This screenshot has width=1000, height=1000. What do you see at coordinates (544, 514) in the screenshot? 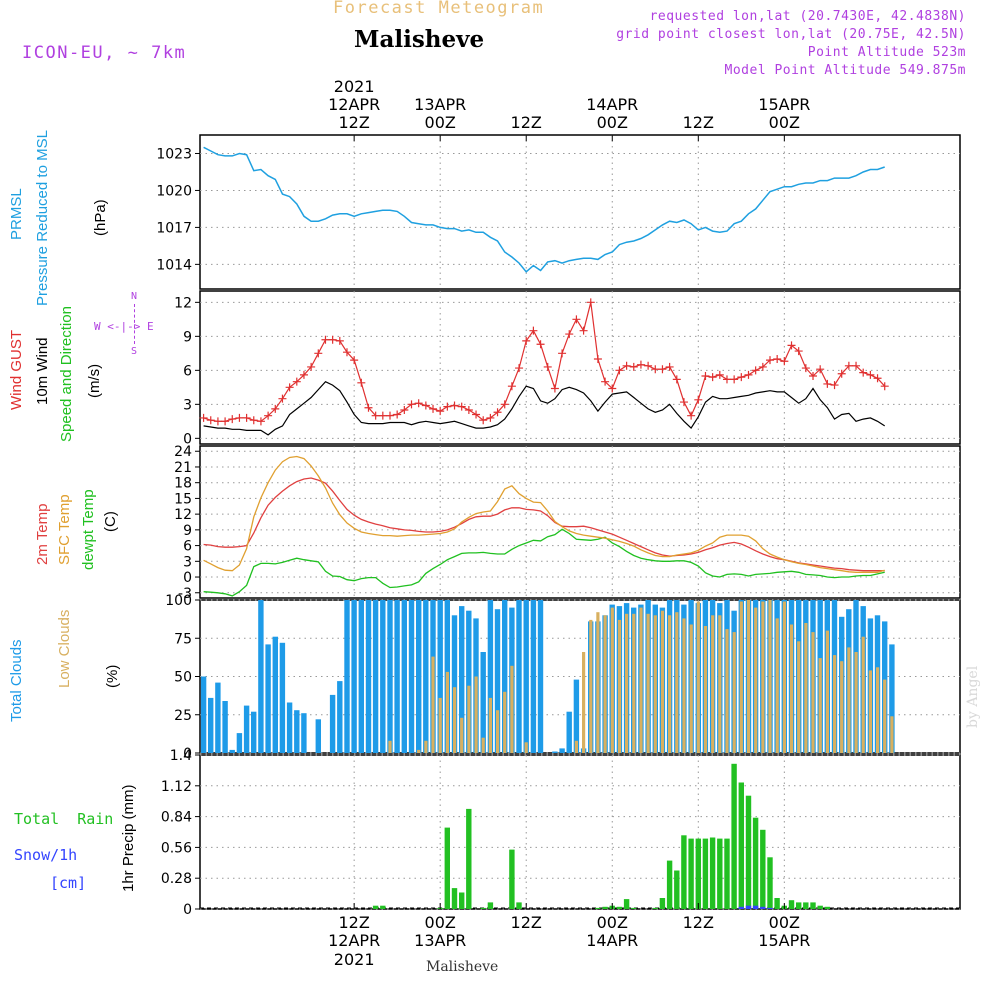
I see `tsfc-line` at bounding box center [544, 514].